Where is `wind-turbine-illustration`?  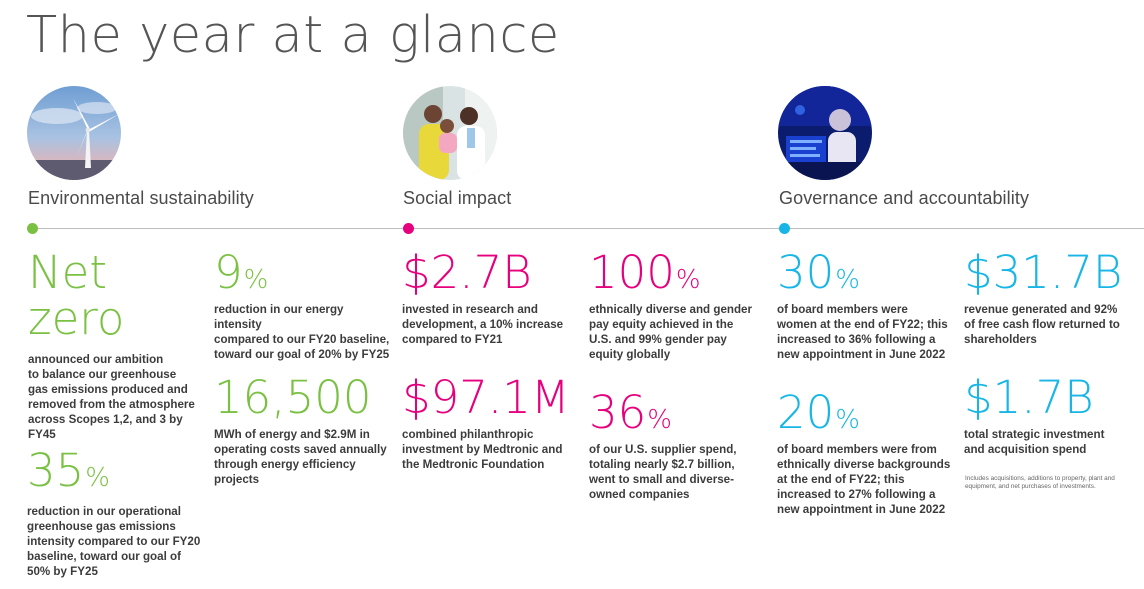
wind-turbine-illustration is located at coordinates (74, 133).